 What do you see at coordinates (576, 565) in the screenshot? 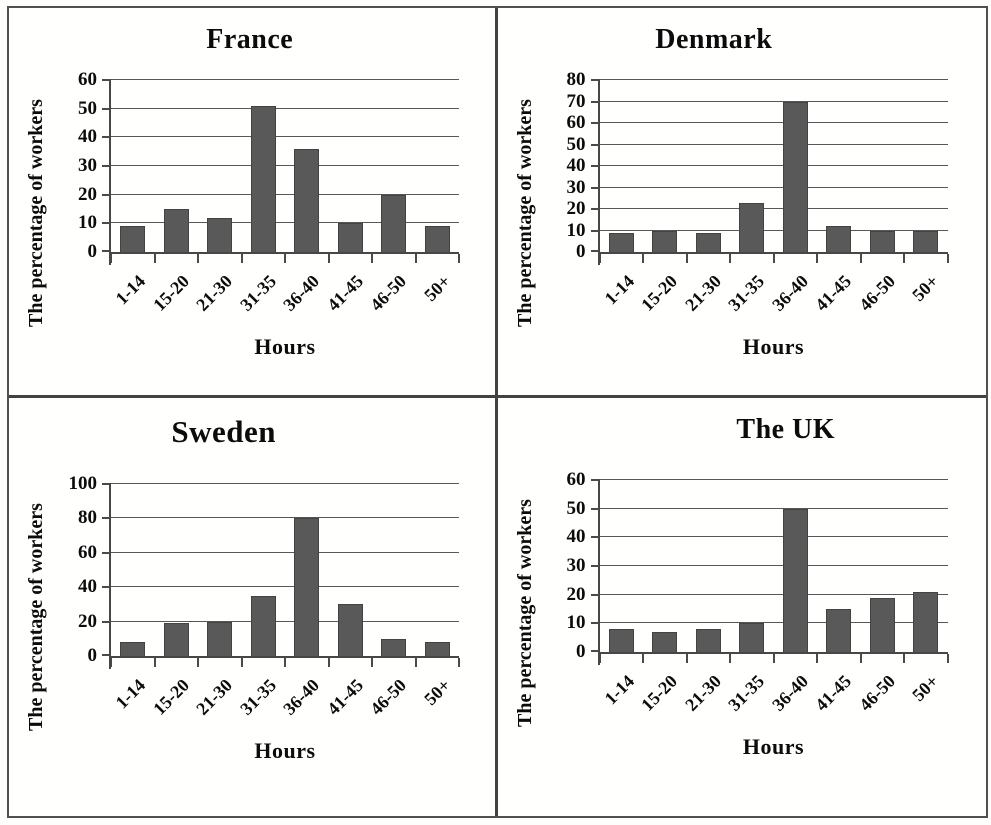
I see `y-tick-label: 30` at bounding box center [576, 565].